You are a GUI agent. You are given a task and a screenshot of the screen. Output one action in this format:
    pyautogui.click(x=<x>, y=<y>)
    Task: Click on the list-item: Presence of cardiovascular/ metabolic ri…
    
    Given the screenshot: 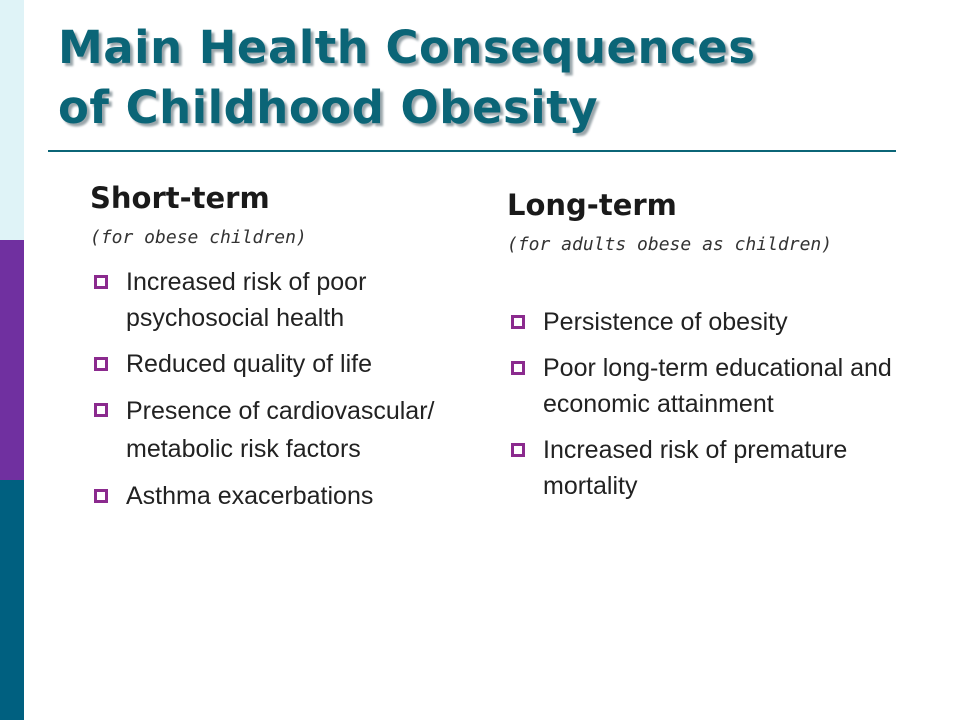 What is the action you would take?
    pyautogui.click(x=275, y=430)
    